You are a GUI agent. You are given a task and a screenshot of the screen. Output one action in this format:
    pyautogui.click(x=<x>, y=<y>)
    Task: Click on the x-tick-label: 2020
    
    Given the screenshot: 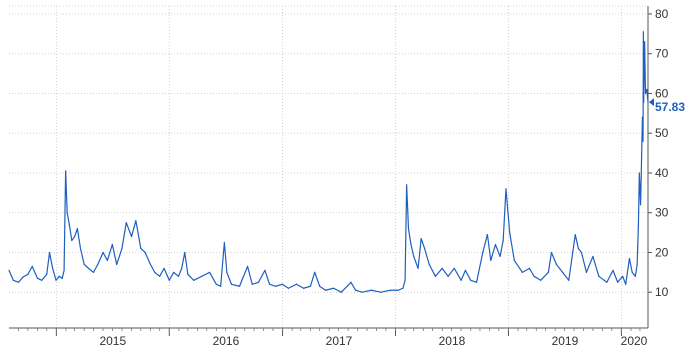 What is the action you would take?
    pyautogui.click(x=634, y=341)
    